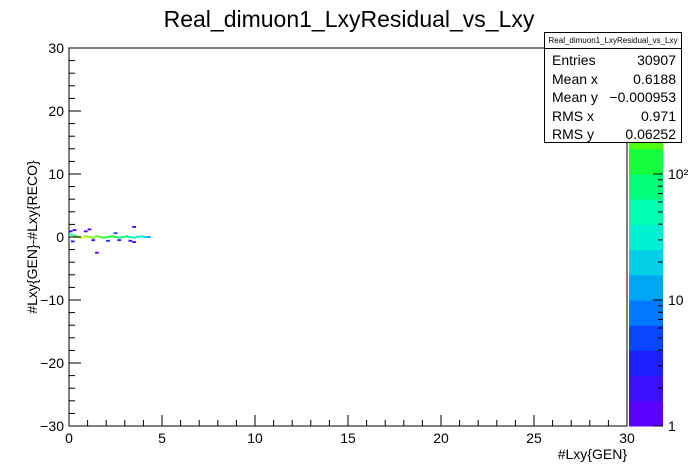 Image resolution: width=698 pixels, height=474 pixels. I want to click on stats-title: Real_dimuon1_LxyResidual_vs_Lxy, so click(613, 40).